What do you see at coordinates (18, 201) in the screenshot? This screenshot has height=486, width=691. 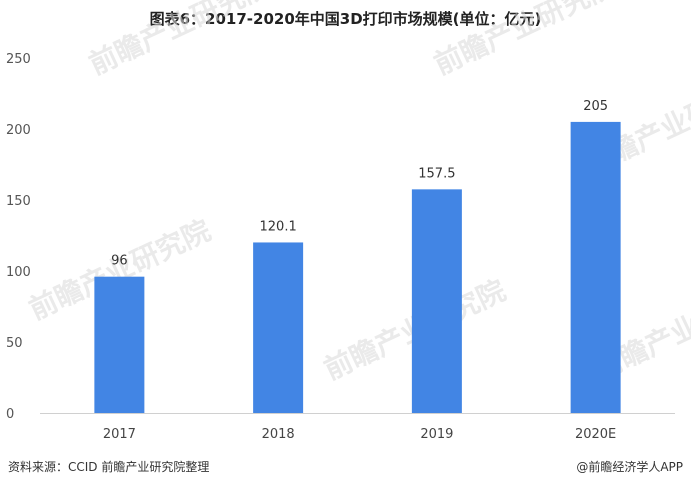 I see `y-tick-label: 150` at bounding box center [18, 201].